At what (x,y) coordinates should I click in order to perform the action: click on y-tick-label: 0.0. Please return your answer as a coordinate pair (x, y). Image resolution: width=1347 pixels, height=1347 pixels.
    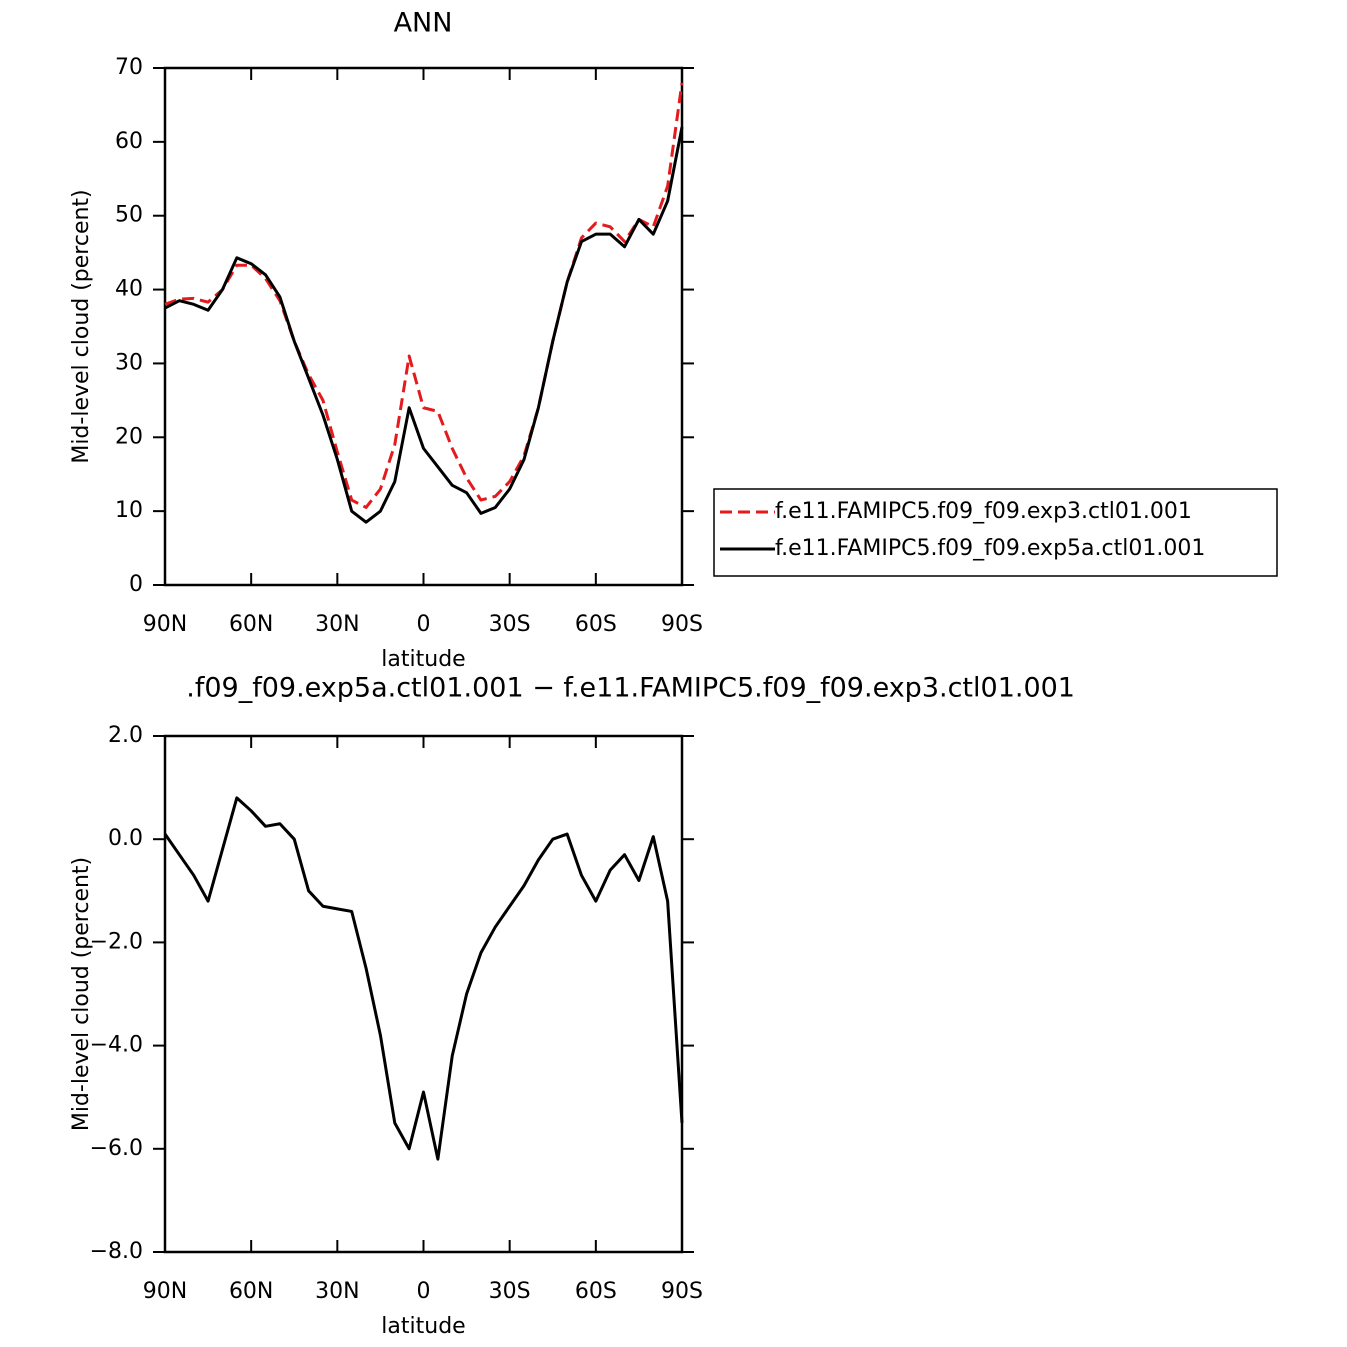
    Looking at the image, I should click on (125, 838).